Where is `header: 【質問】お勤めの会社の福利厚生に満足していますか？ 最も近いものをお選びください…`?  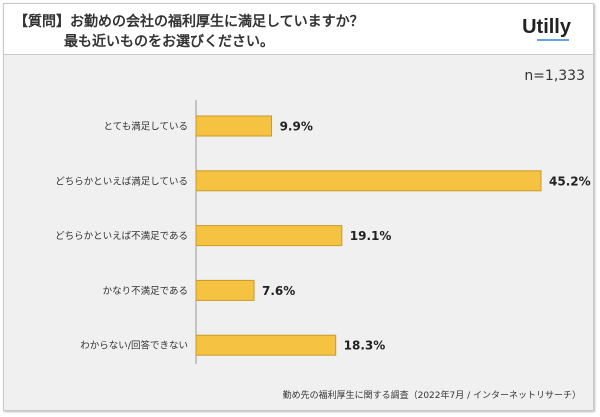 header: 【質問】お勤めの会社の福利厚生に満足していますか？ 最も近いものをお選びください… is located at coordinates (298, 29).